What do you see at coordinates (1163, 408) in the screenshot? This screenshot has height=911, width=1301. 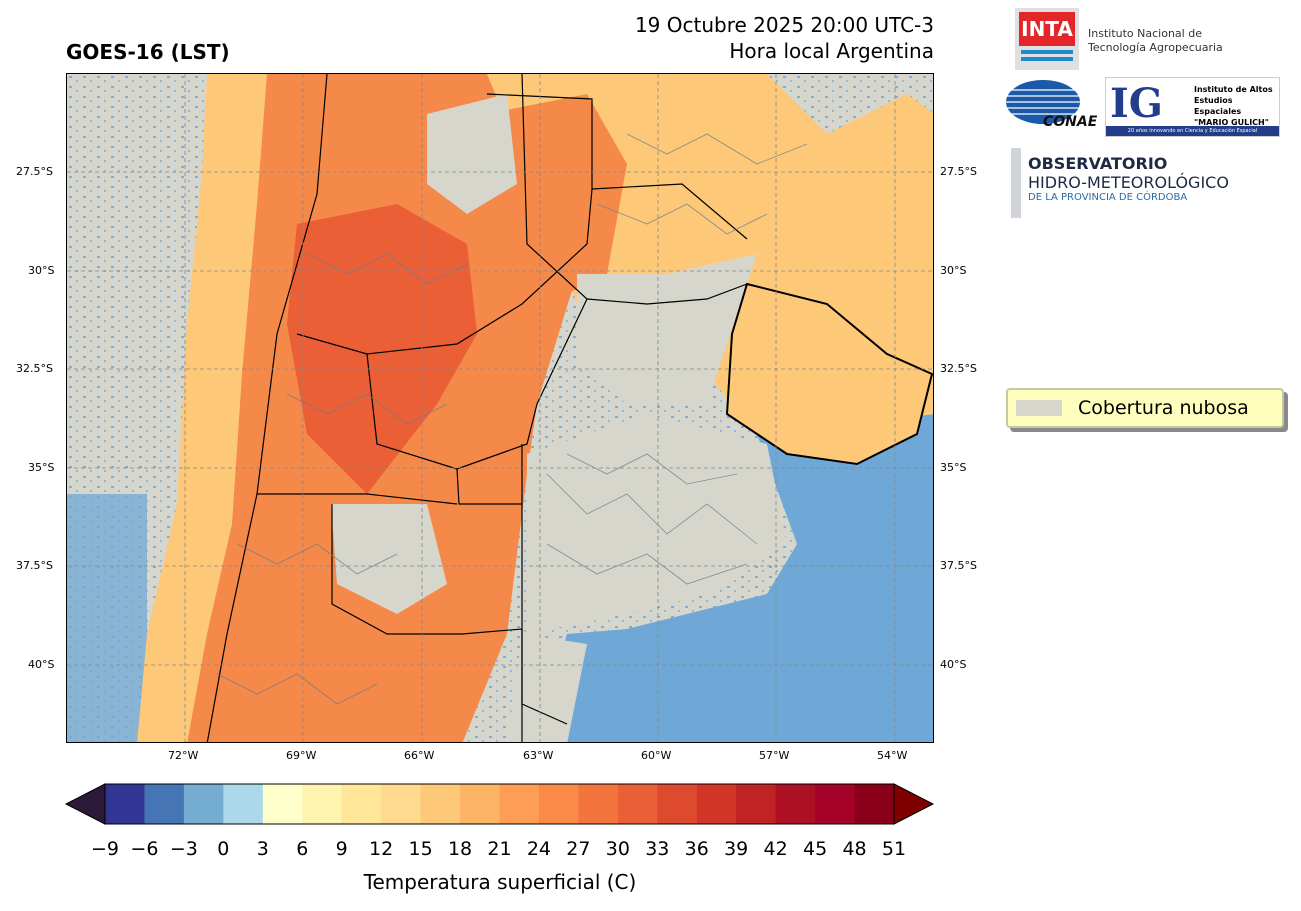 I see `cloud-legend-label: Cobertura nubosa` at bounding box center [1163, 408].